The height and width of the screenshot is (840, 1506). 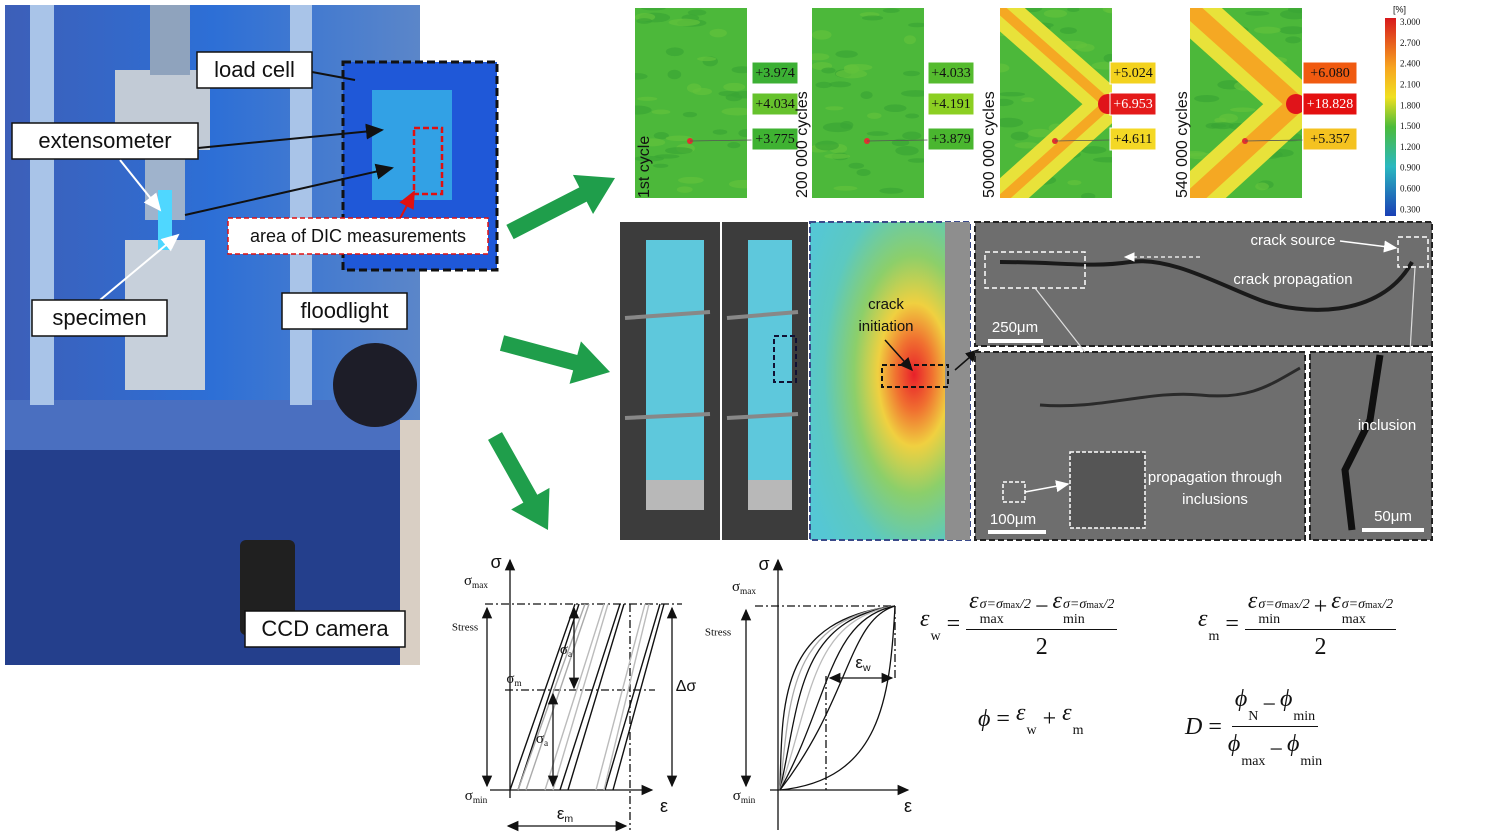 What do you see at coordinates (358, 236) in the screenshot?
I see `dic-area-label-box` at bounding box center [358, 236].